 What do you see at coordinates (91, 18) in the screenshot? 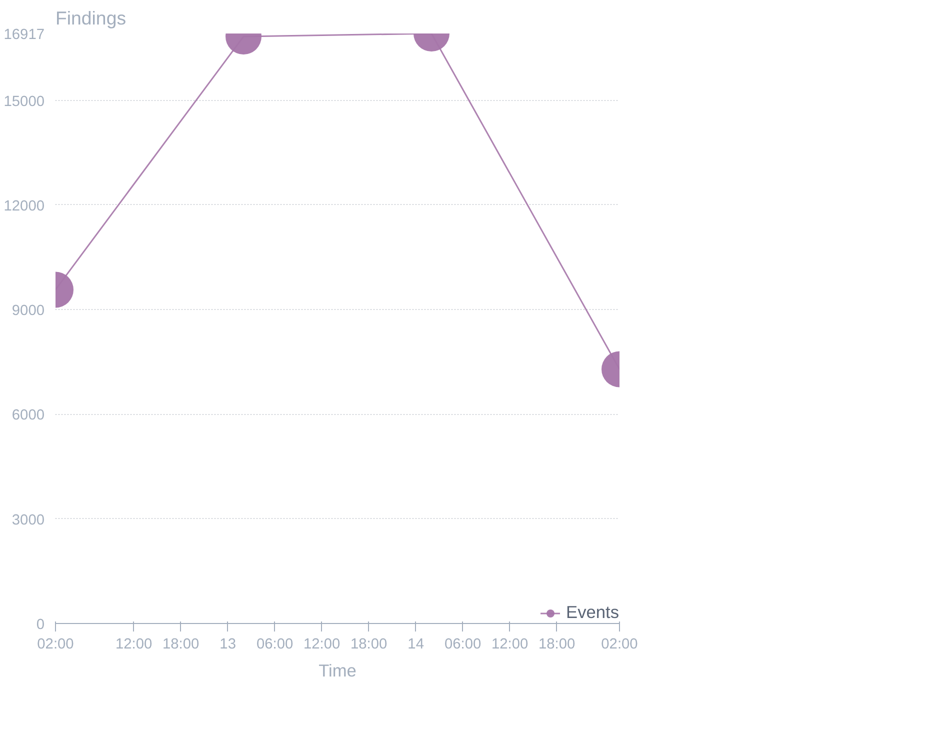
I see `chart-title: Findings` at bounding box center [91, 18].